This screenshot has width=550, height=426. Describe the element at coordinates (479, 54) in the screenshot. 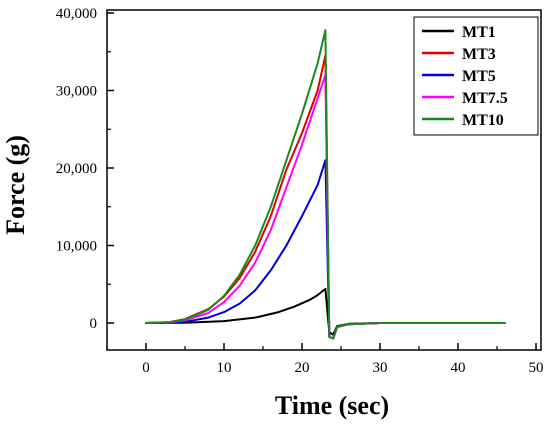

I see `legend-label-mt3: MT3` at that location.